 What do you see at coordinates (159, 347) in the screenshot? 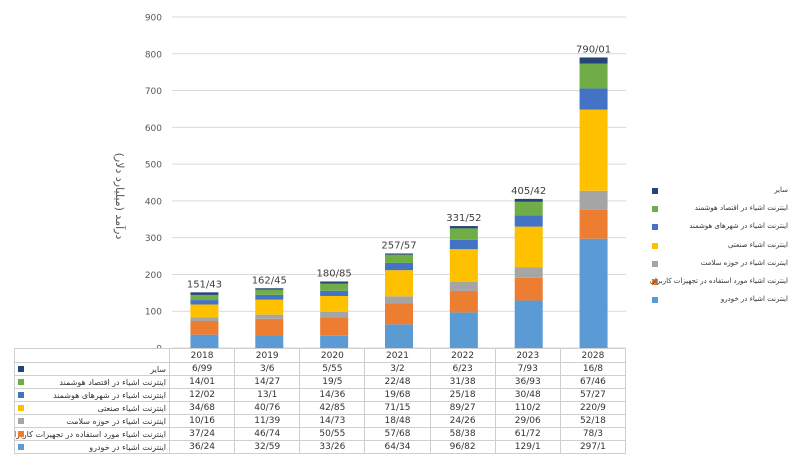
I see `y-tick-label: 0` at bounding box center [159, 347].